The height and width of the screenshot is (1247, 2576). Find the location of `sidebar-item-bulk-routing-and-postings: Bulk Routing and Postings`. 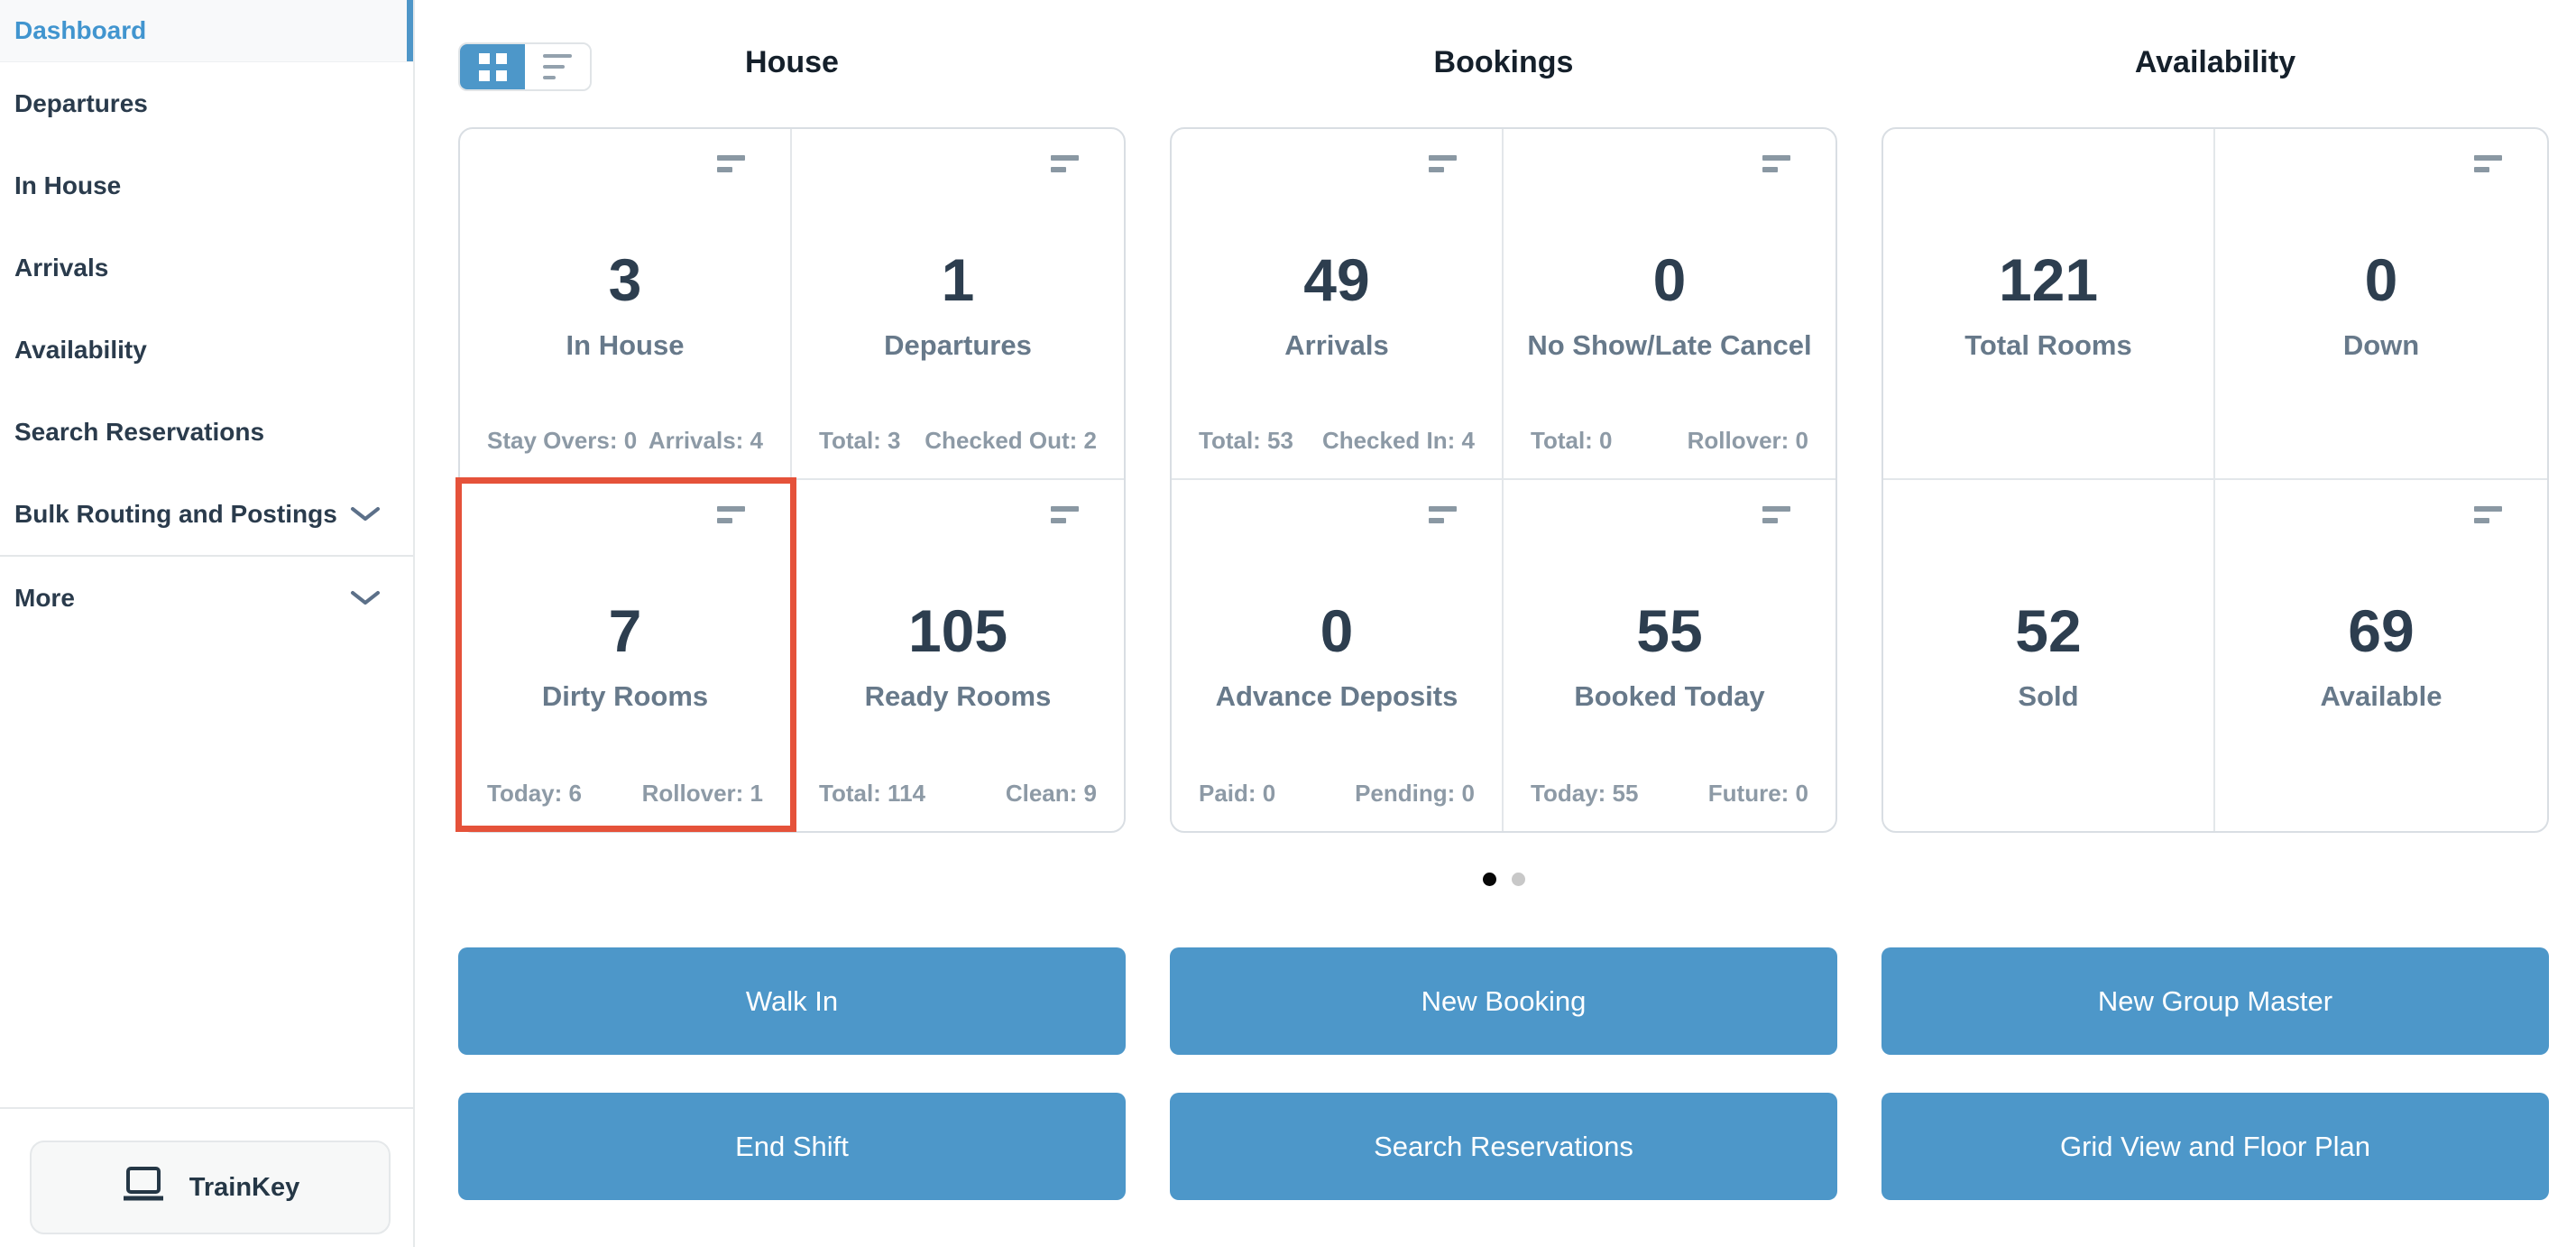

sidebar-item-bulk-routing-and-postings: Bulk Routing and Postings is located at coordinates (207, 514).